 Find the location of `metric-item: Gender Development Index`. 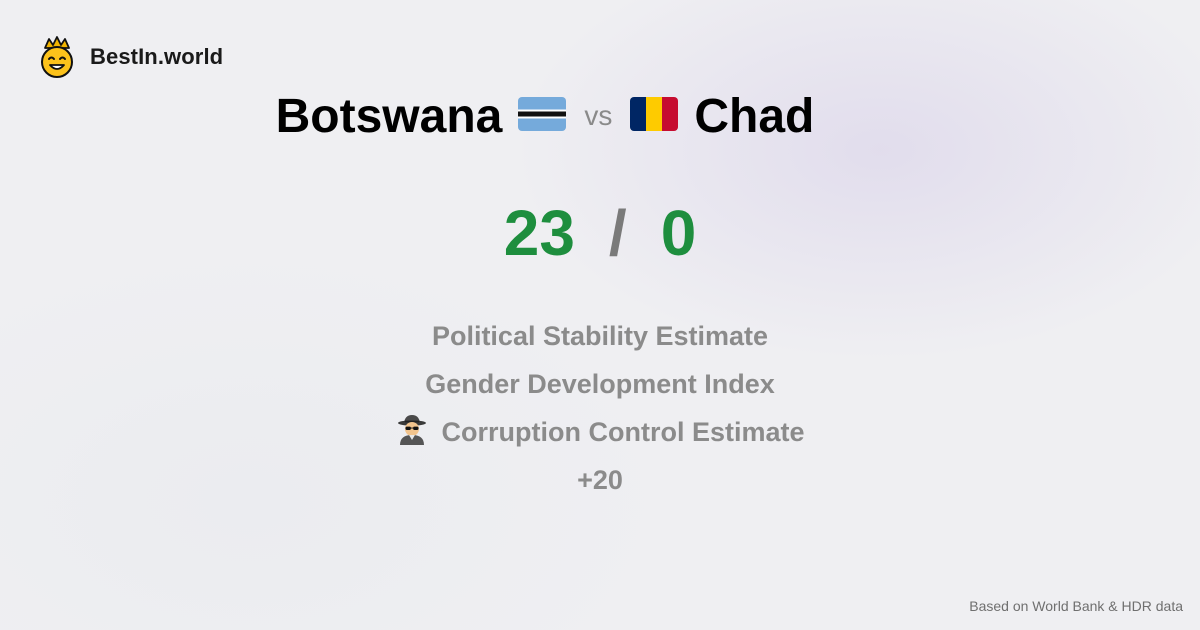

metric-item: Gender Development Index is located at coordinates (600, 384).